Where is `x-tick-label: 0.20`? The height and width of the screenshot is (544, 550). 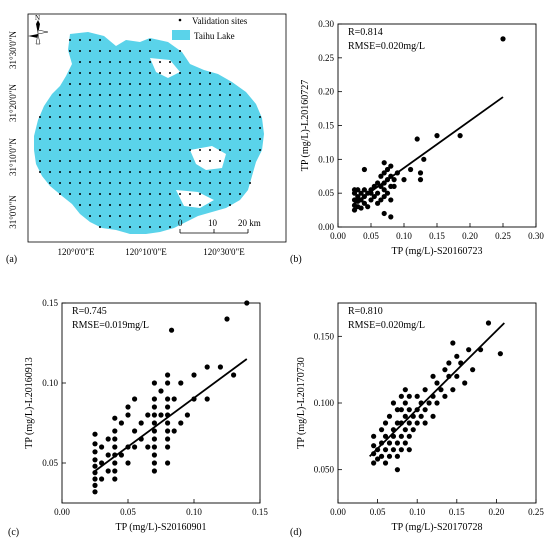
x-tick-label: 0.20 is located at coordinates (497, 512).